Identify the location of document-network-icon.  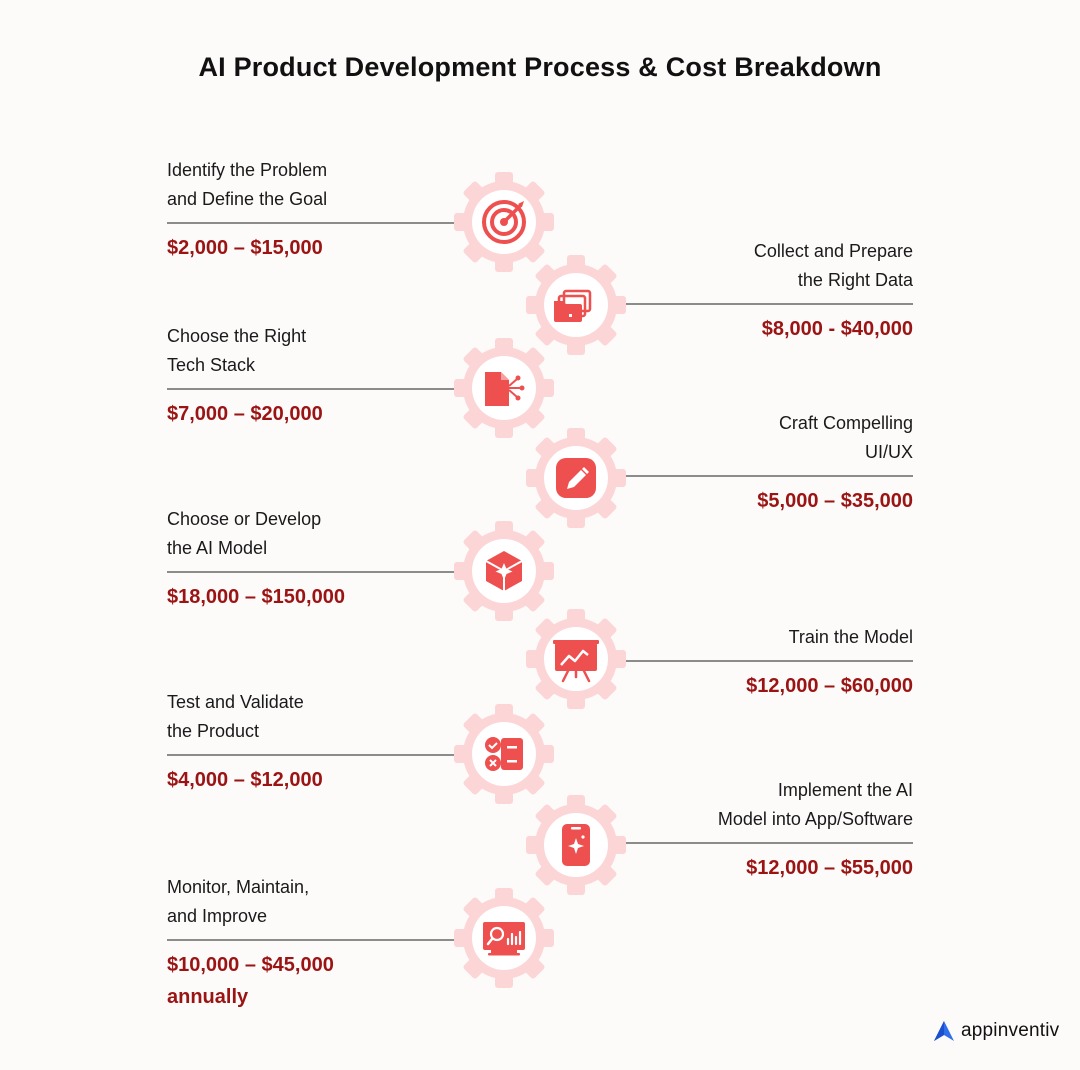
(504, 388).